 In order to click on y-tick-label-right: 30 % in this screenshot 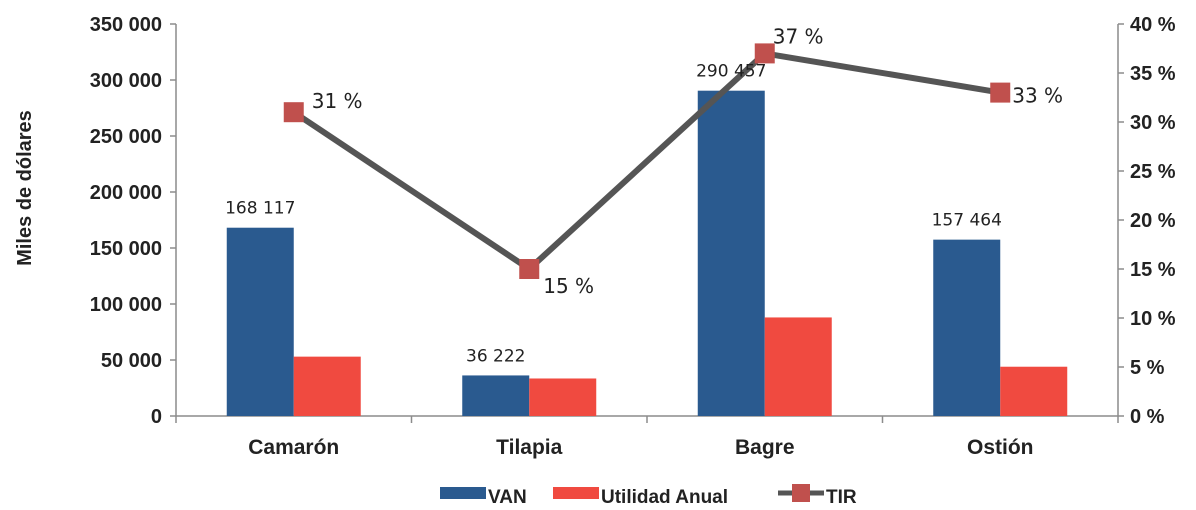, I will do `click(1153, 123)`.